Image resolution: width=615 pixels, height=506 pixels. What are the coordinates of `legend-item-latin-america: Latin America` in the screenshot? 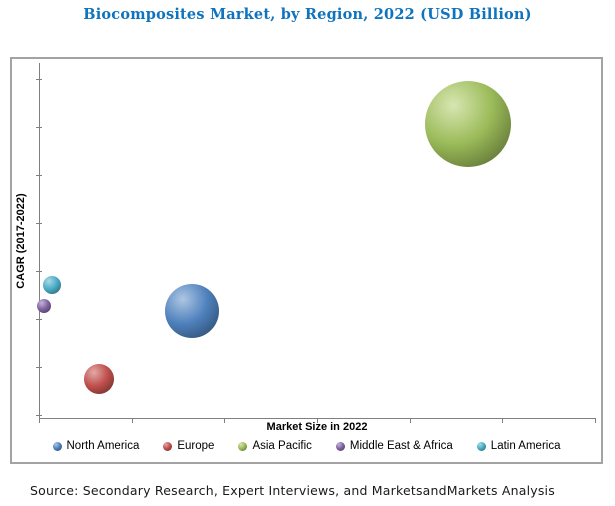 It's located at (518, 446).